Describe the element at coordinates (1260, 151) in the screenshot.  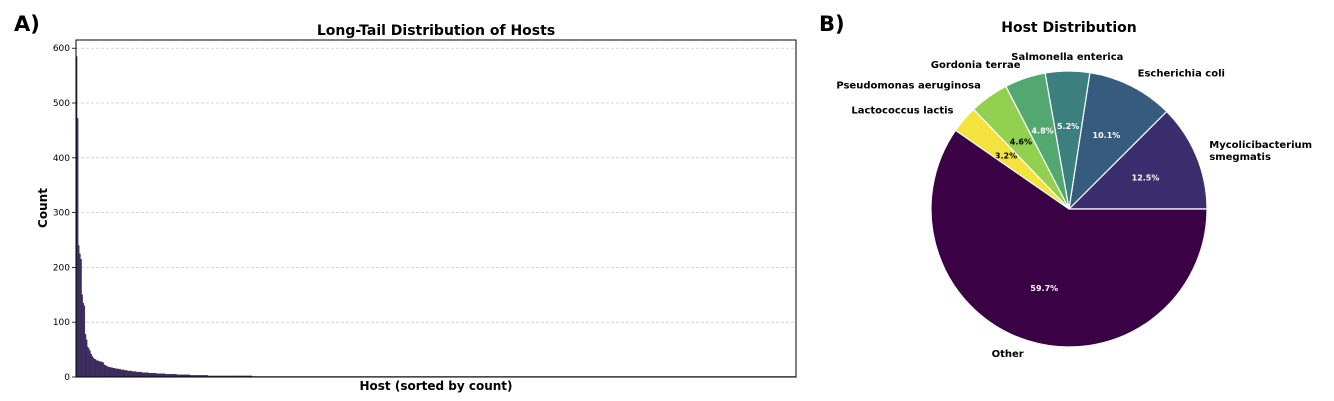
I see `pie-category-label: Mycolicibacterium smegmatis` at that location.